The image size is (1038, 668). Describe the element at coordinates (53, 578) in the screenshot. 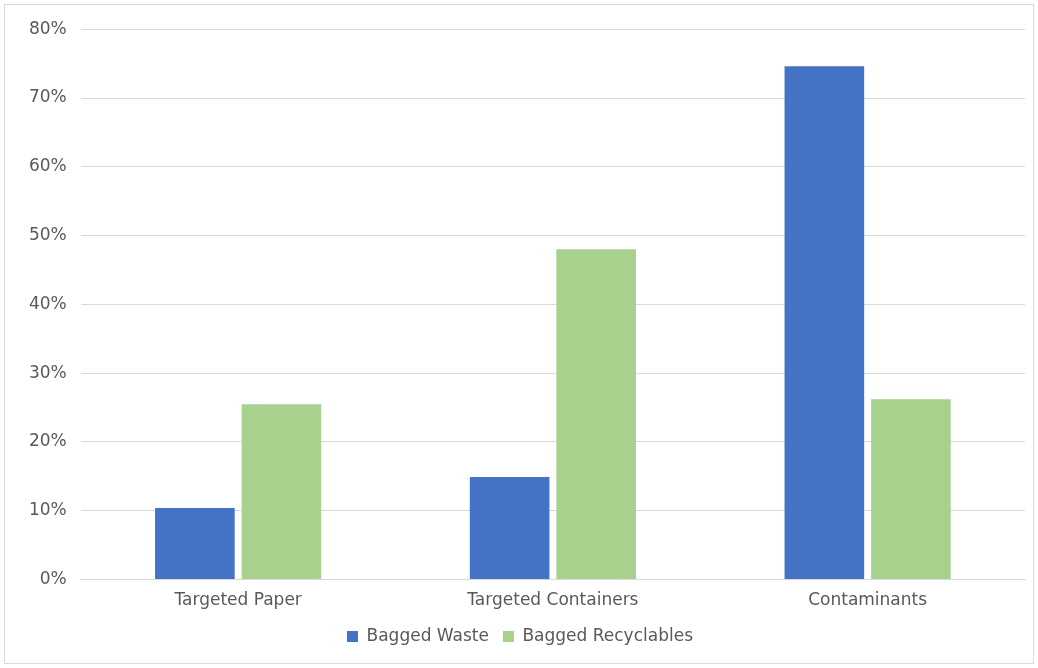

I see `y-tick-label: 0%` at that location.